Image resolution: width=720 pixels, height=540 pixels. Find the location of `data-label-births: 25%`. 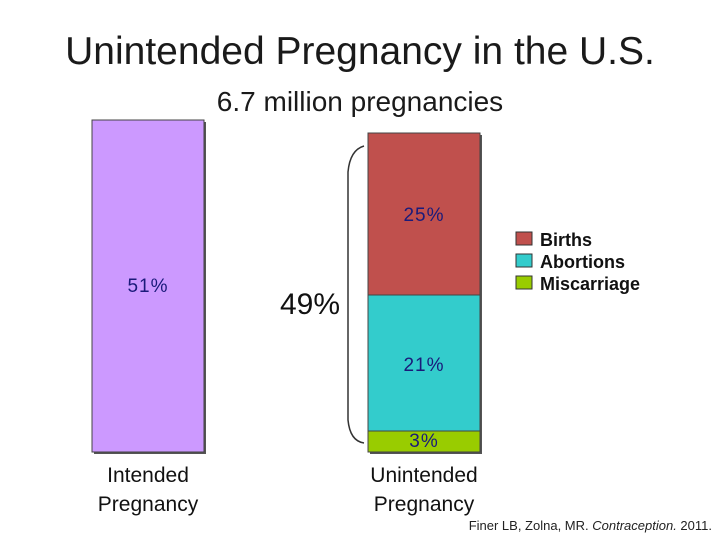

data-label-births: 25% is located at coordinates (423, 215).